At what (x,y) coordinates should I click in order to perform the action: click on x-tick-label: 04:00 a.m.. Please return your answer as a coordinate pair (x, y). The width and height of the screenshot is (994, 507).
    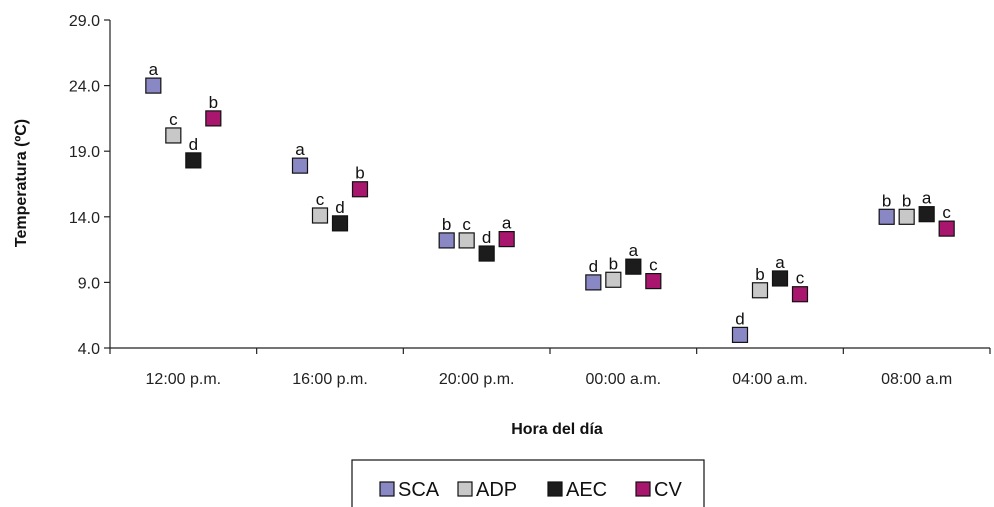
    Looking at the image, I should click on (770, 379).